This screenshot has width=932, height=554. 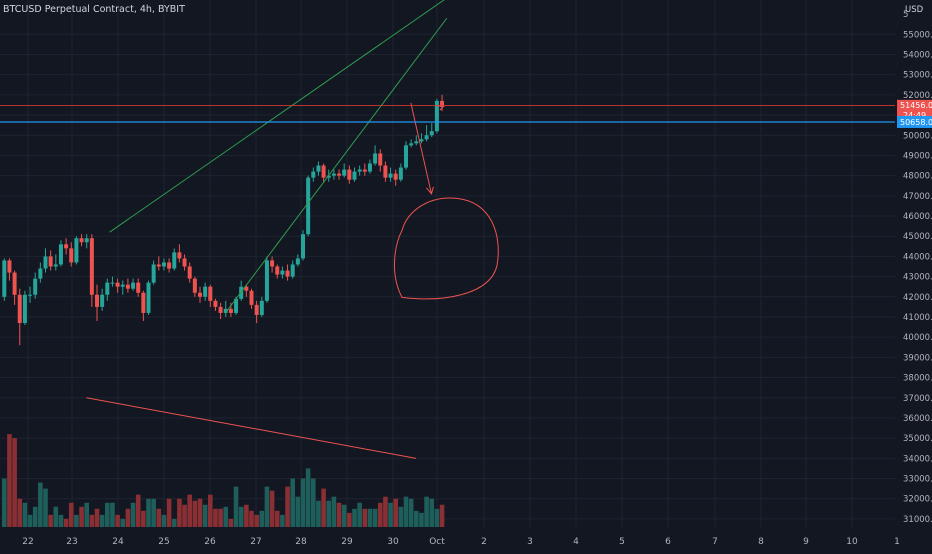 I want to click on hand-drawn-circle, so click(x=446, y=248).